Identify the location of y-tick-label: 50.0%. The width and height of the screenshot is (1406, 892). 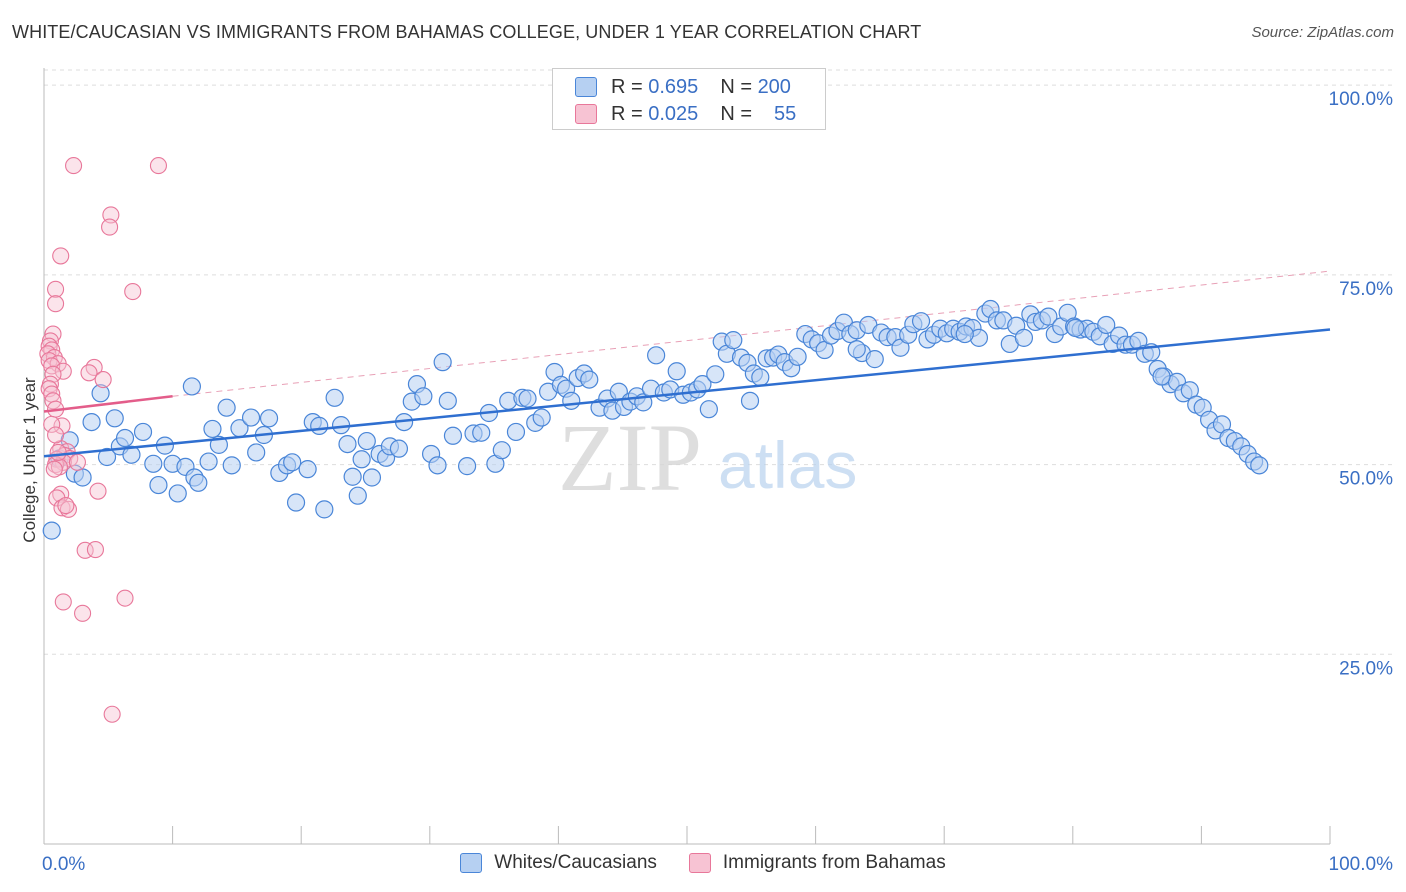
(1366, 479).